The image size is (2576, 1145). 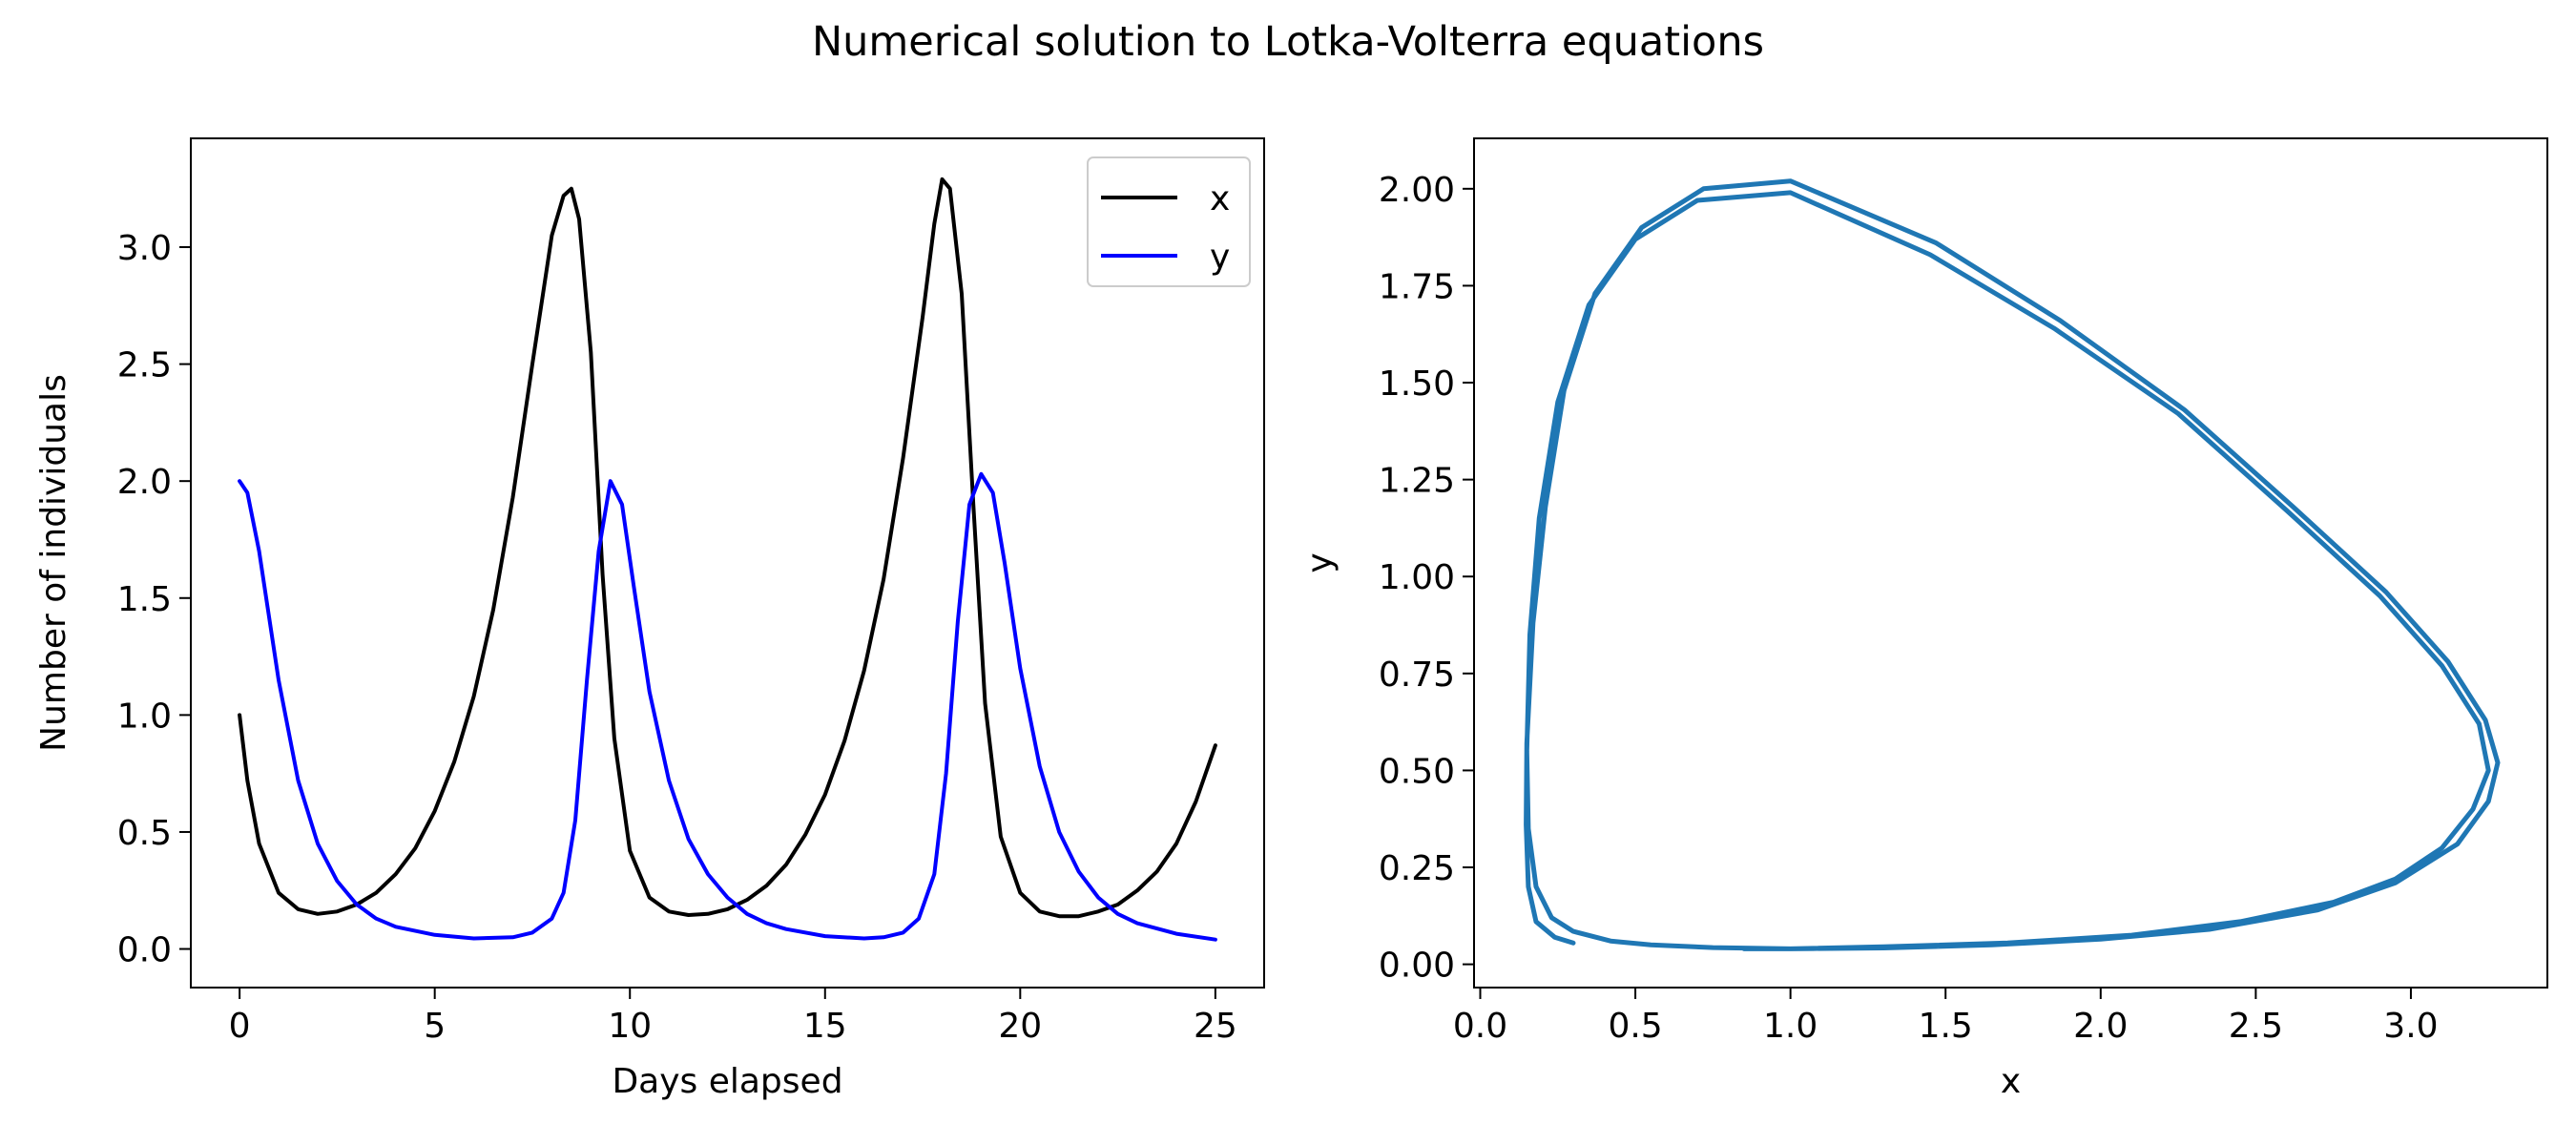 What do you see at coordinates (1215, 1026) in the screenshot?
I see `x-tick-label: 25` at bounding box center [1215, 1026].